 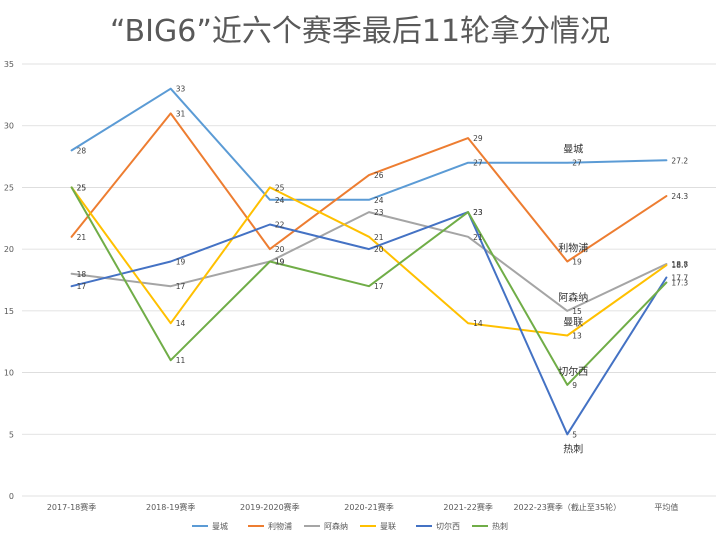 What do you see at coordinates (71, 507) in the screenshot?
I see `x-tick-label: 2017-18赛季` at bounding box center [71, 507].